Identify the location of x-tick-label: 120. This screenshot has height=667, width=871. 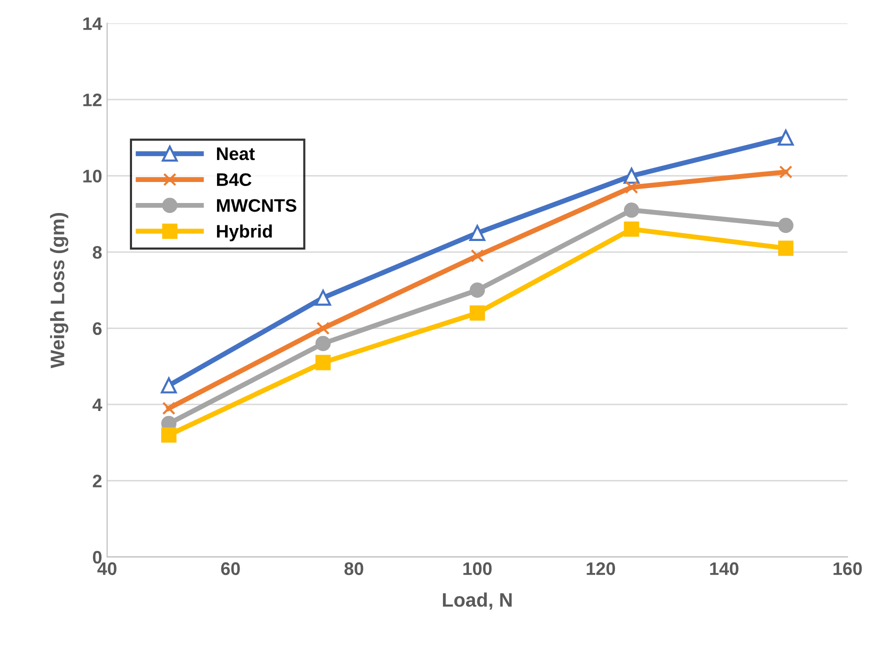
(601, 569).